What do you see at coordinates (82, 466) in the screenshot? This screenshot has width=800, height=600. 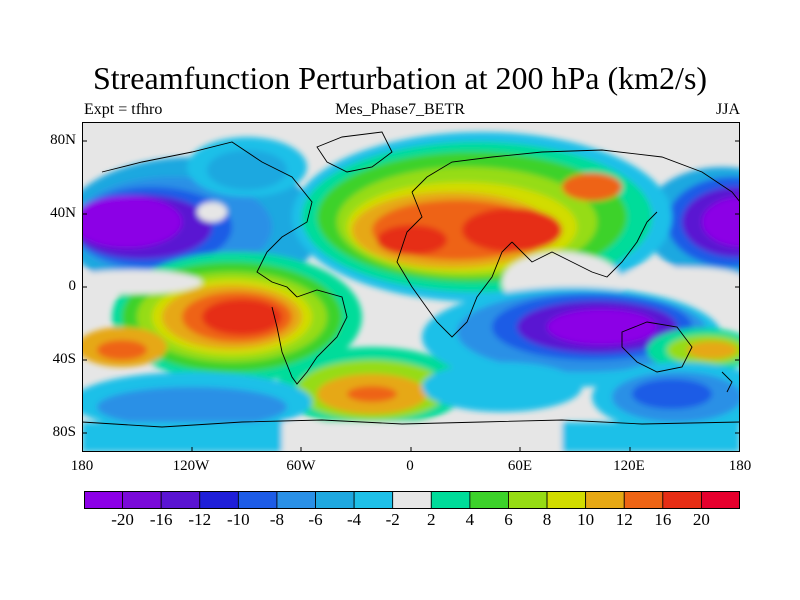 I see `x-tick-180w: 180` at bounding box center [82, 466].